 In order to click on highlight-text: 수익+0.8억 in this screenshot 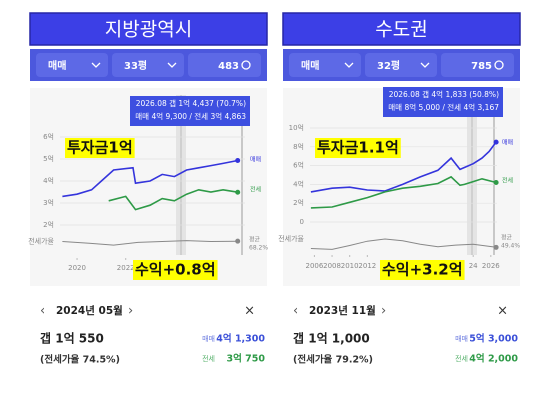, I will do `click(175, 270)`.